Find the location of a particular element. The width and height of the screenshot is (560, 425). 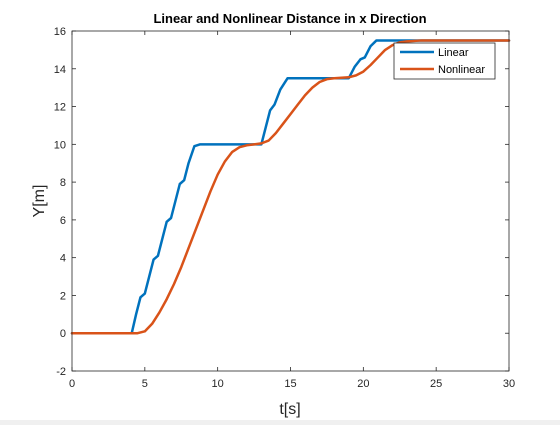

y-tick-label: -2 is located at coordinates (61, 372).